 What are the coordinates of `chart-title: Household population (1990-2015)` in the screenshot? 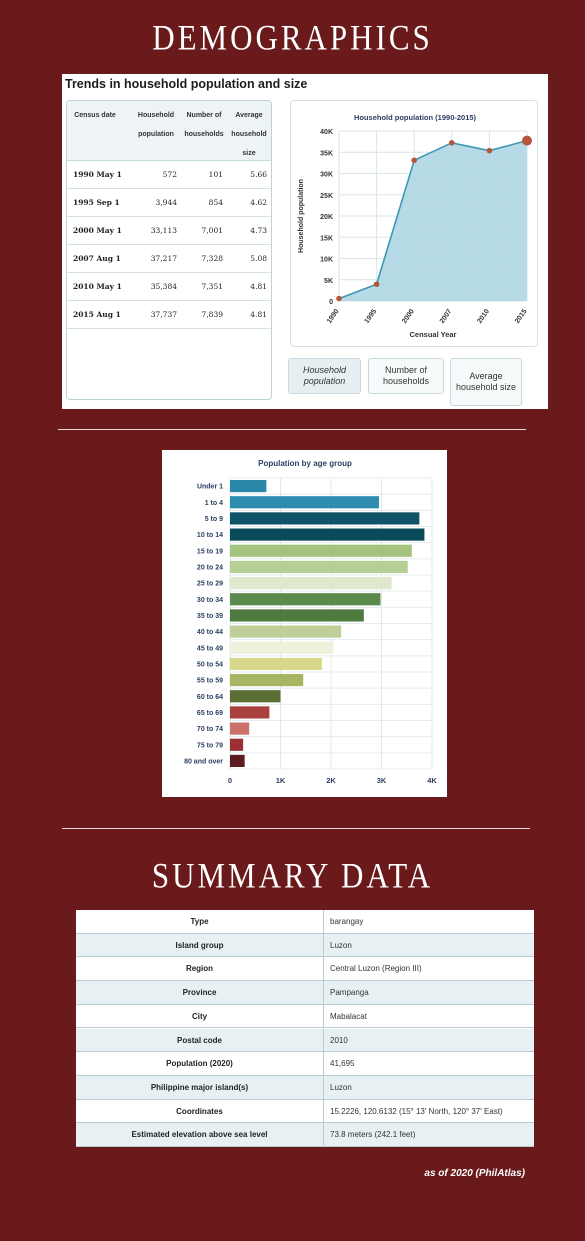 It's located at (415, 117).